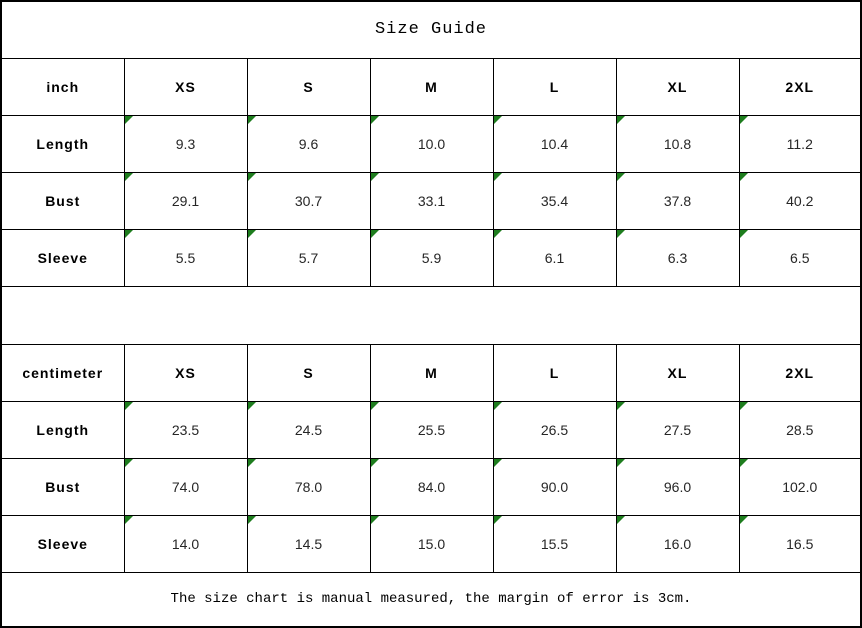 This screenshot has height=628, width=862. I want to click on size-value: 10.4, so click(554, 143).